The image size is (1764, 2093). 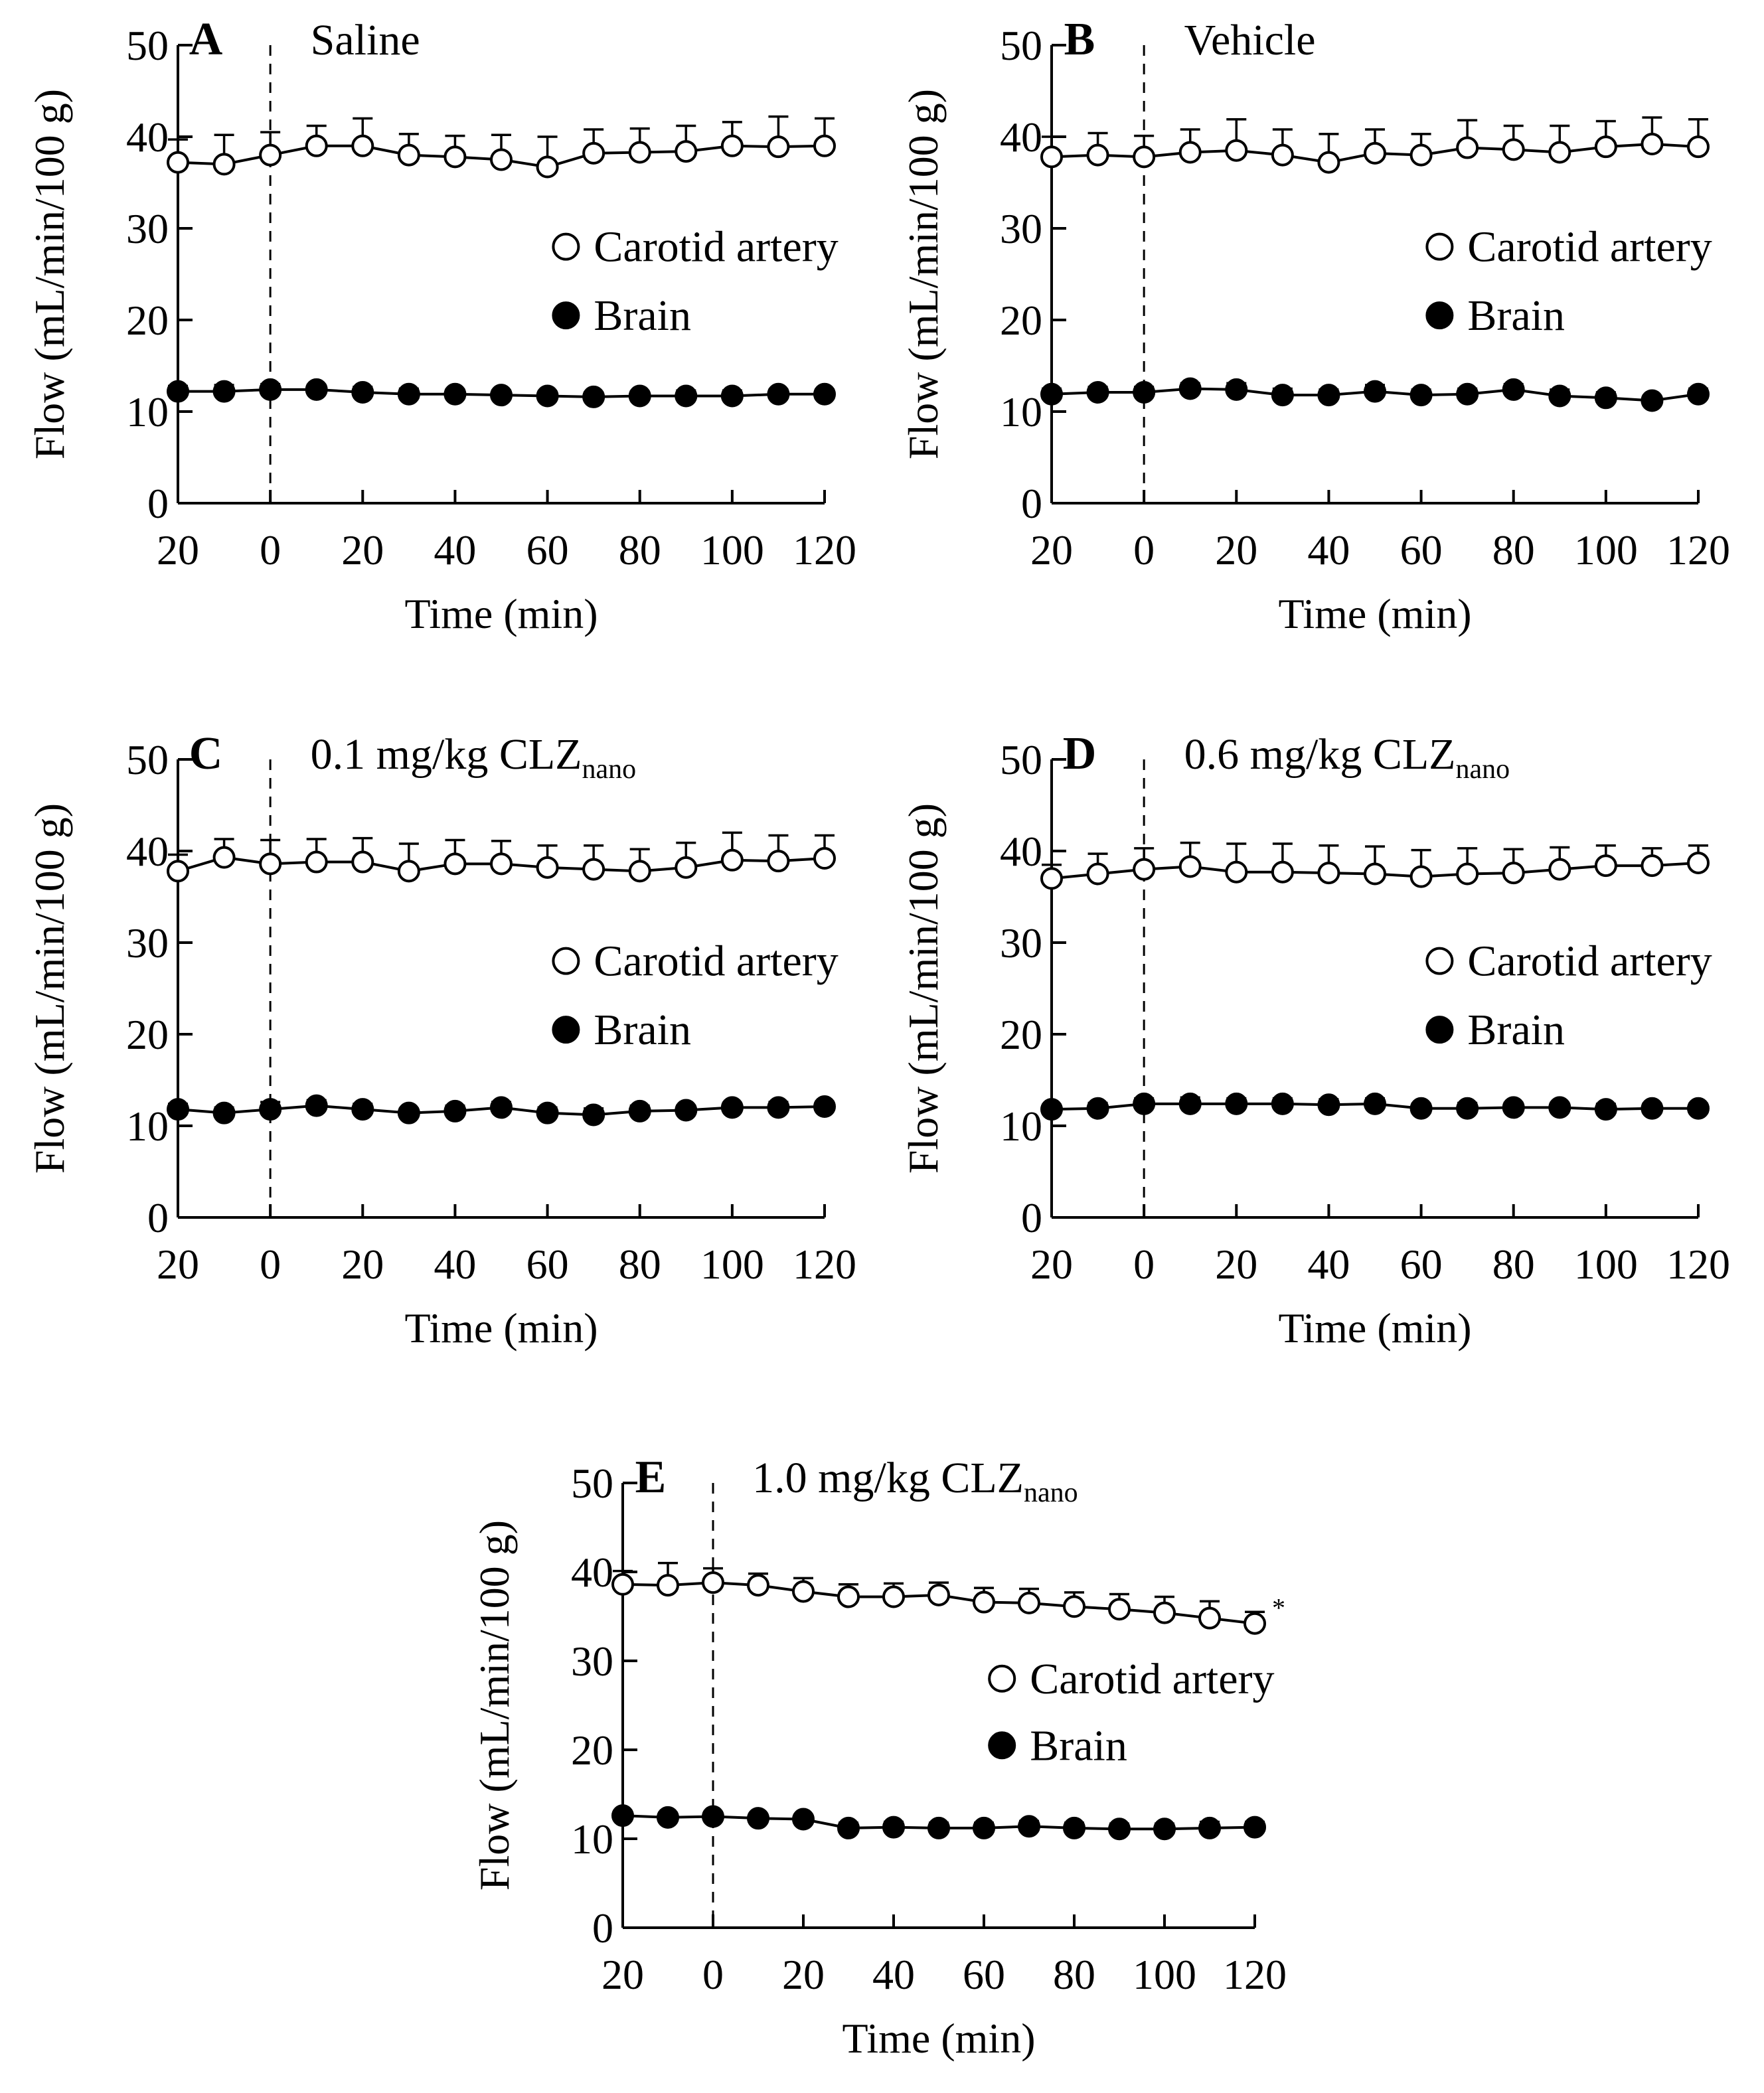 What do you see at coordinates (1328, 550) in the screenshot?
I see `x-tick-label: 40` at bounding box center [1328, 550].